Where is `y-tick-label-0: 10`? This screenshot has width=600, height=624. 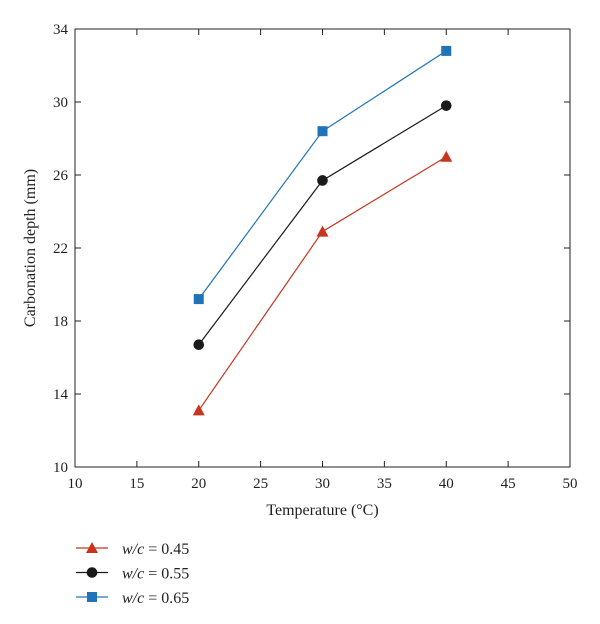 y-tick-label-0: 10 is located at coordinates (60, 468).